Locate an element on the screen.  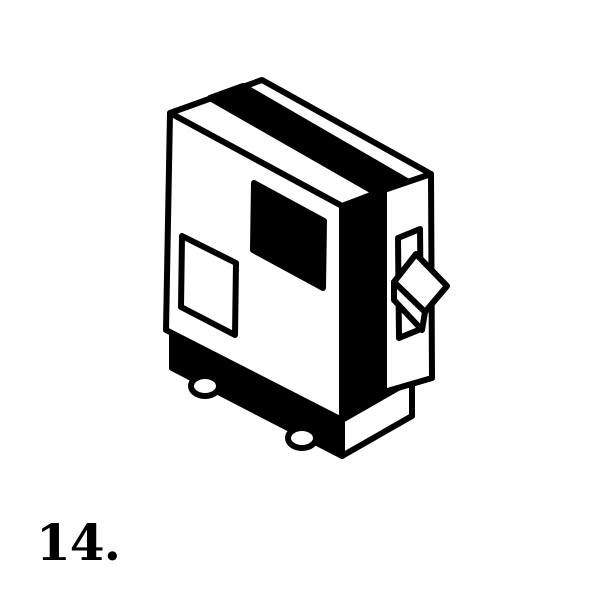
breaker-foot-left is located at coordinates (205, 386).